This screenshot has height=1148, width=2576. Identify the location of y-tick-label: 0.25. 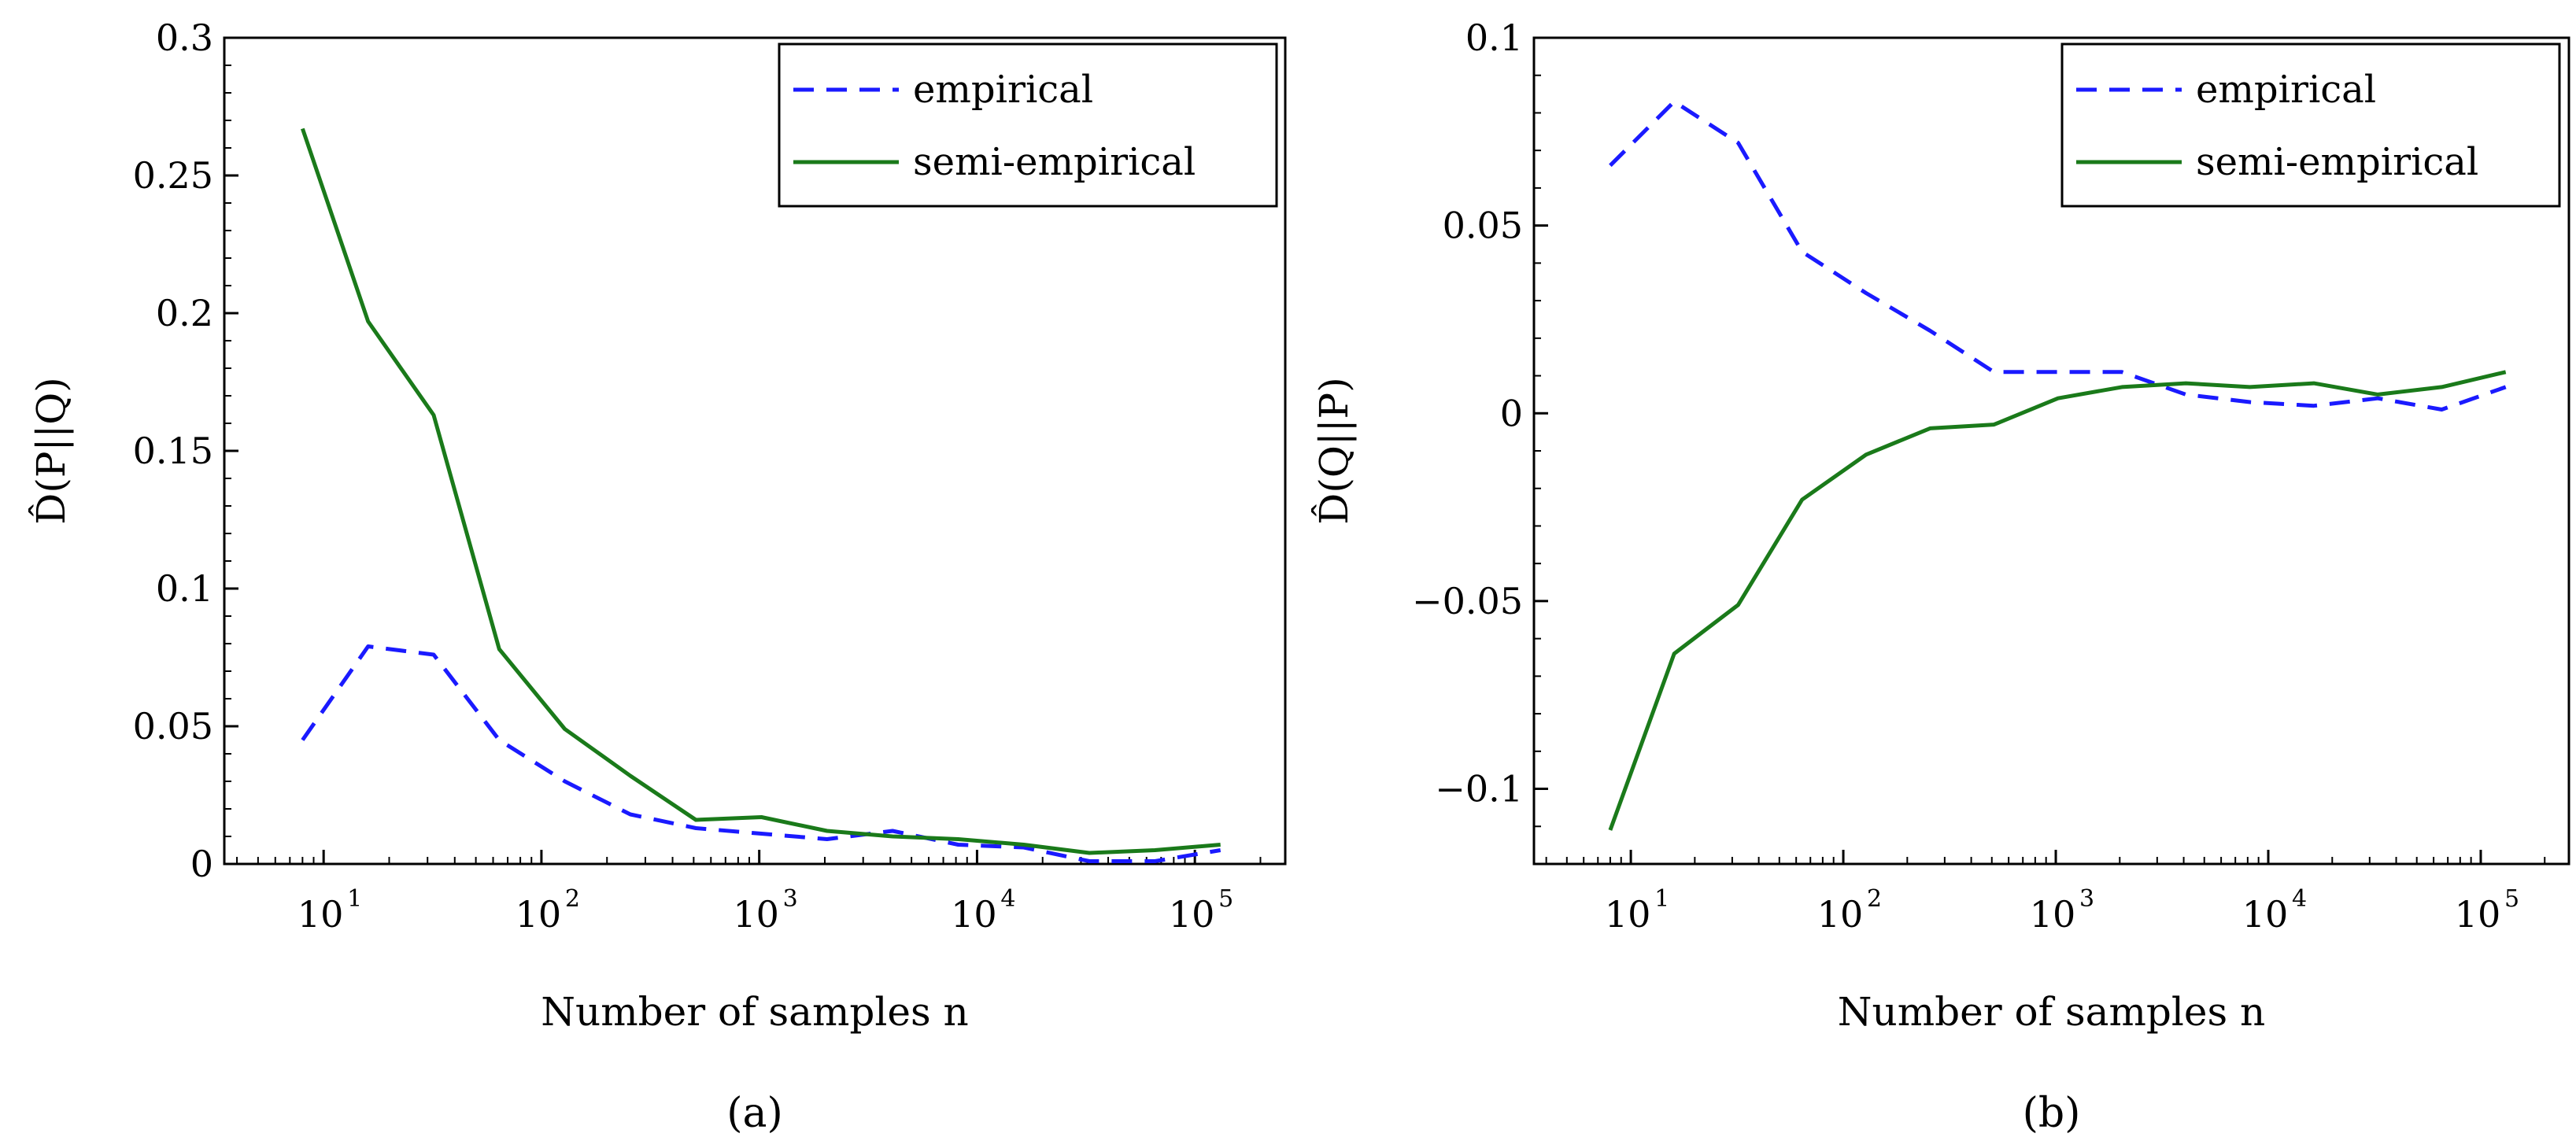
(173, 175).